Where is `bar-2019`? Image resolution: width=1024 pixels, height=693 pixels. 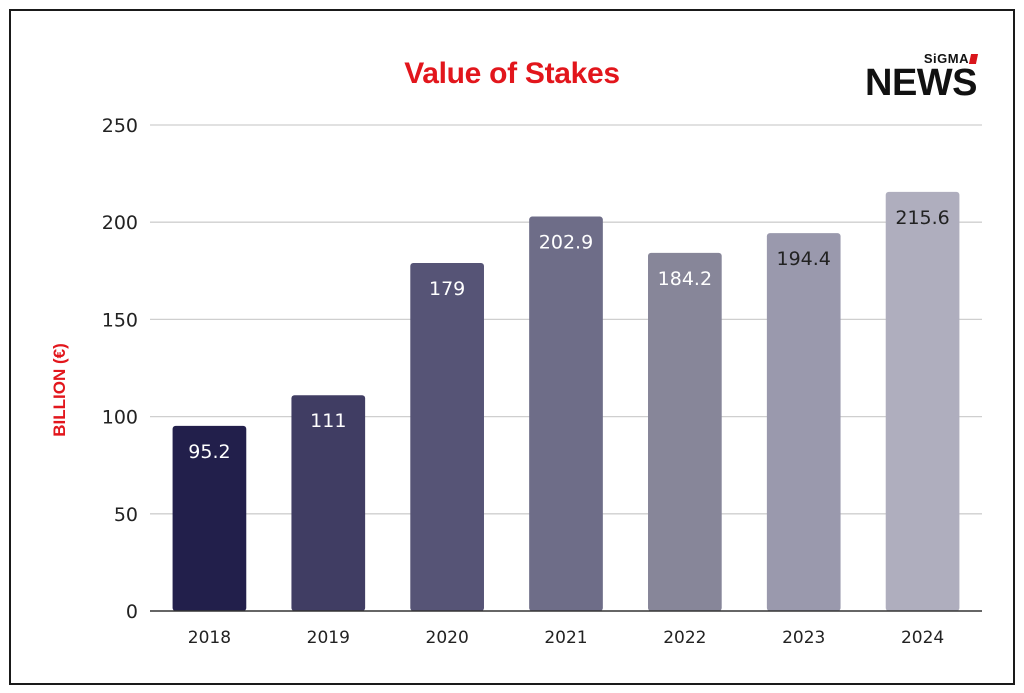
bar-2019 is located at coordinates (328, 503).